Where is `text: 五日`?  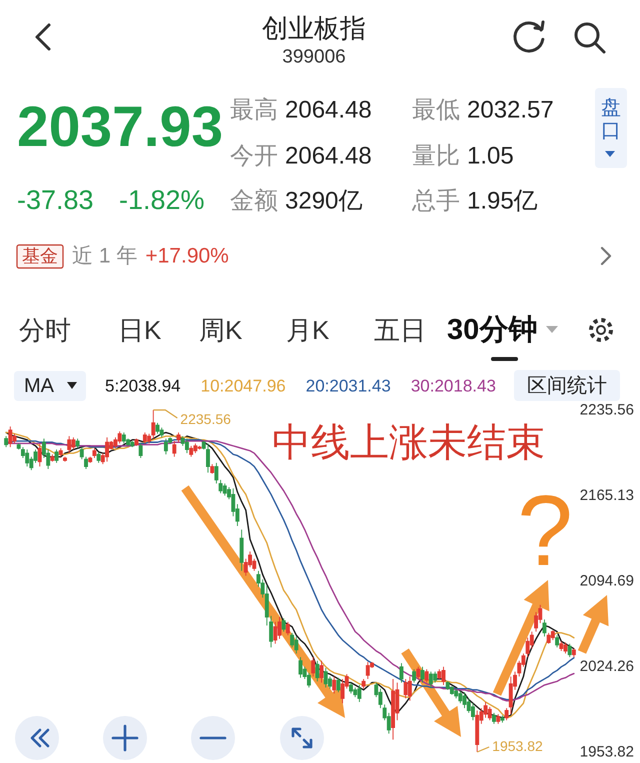
text: 五日 is located at coordinates (400, 330).